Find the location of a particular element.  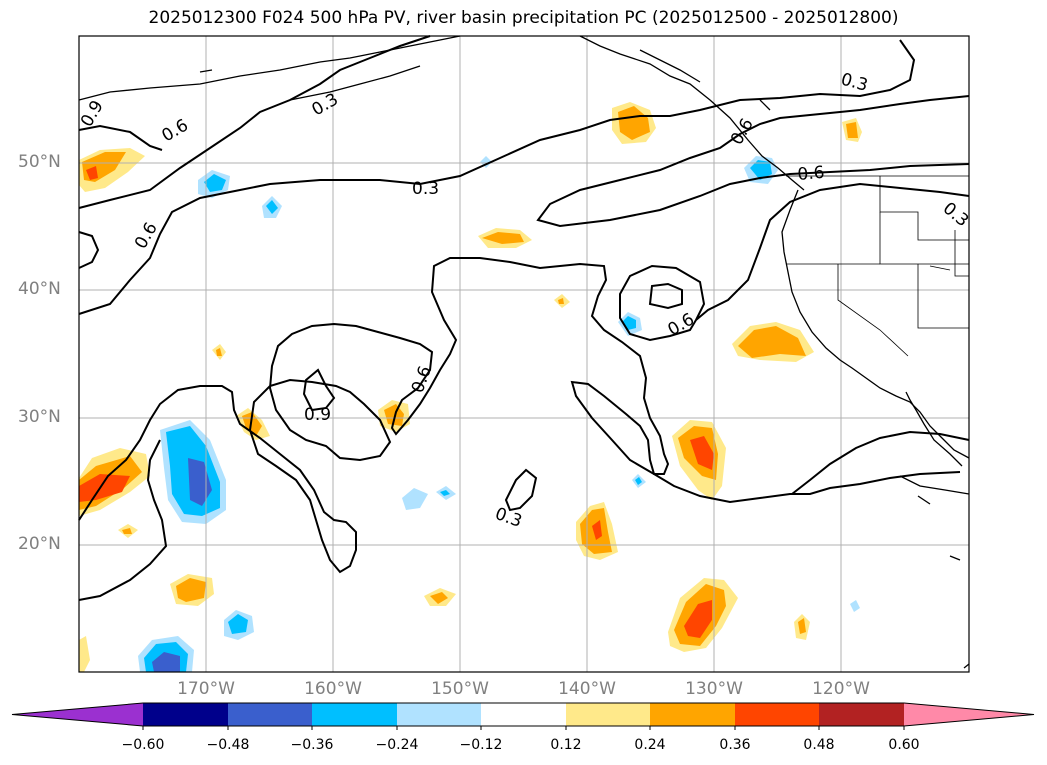

contour-label: 0.6 is located at coordinates (811, 174).